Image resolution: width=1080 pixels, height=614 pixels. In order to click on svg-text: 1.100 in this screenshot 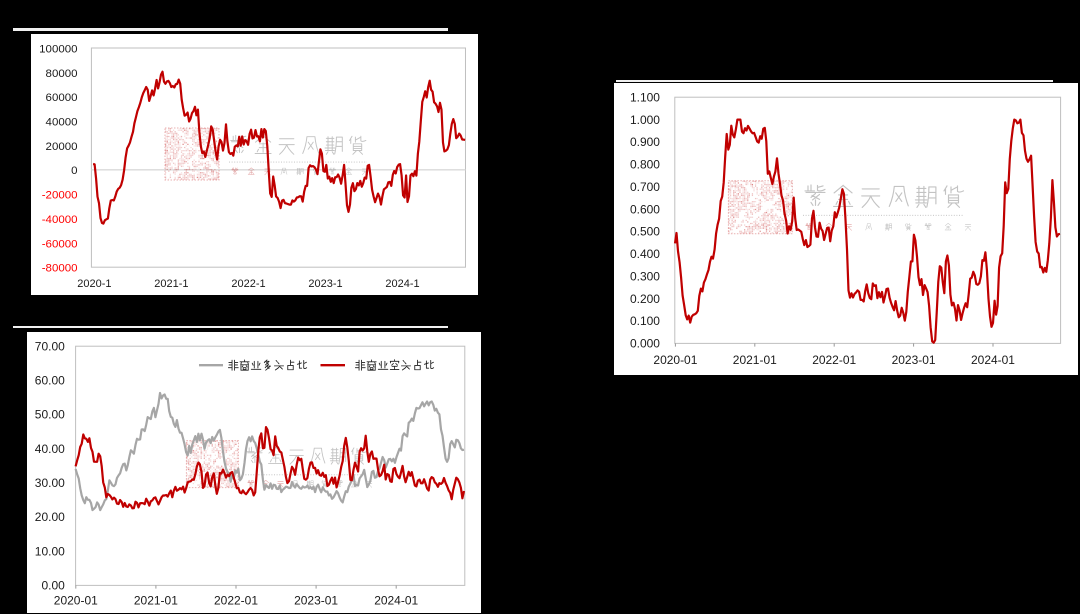, I will do `click(645, 97)`.